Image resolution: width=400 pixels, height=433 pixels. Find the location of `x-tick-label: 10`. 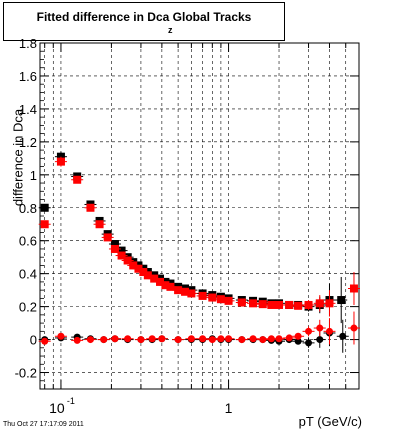

x-tick-label: 10 is located at coordinates (57, 408).